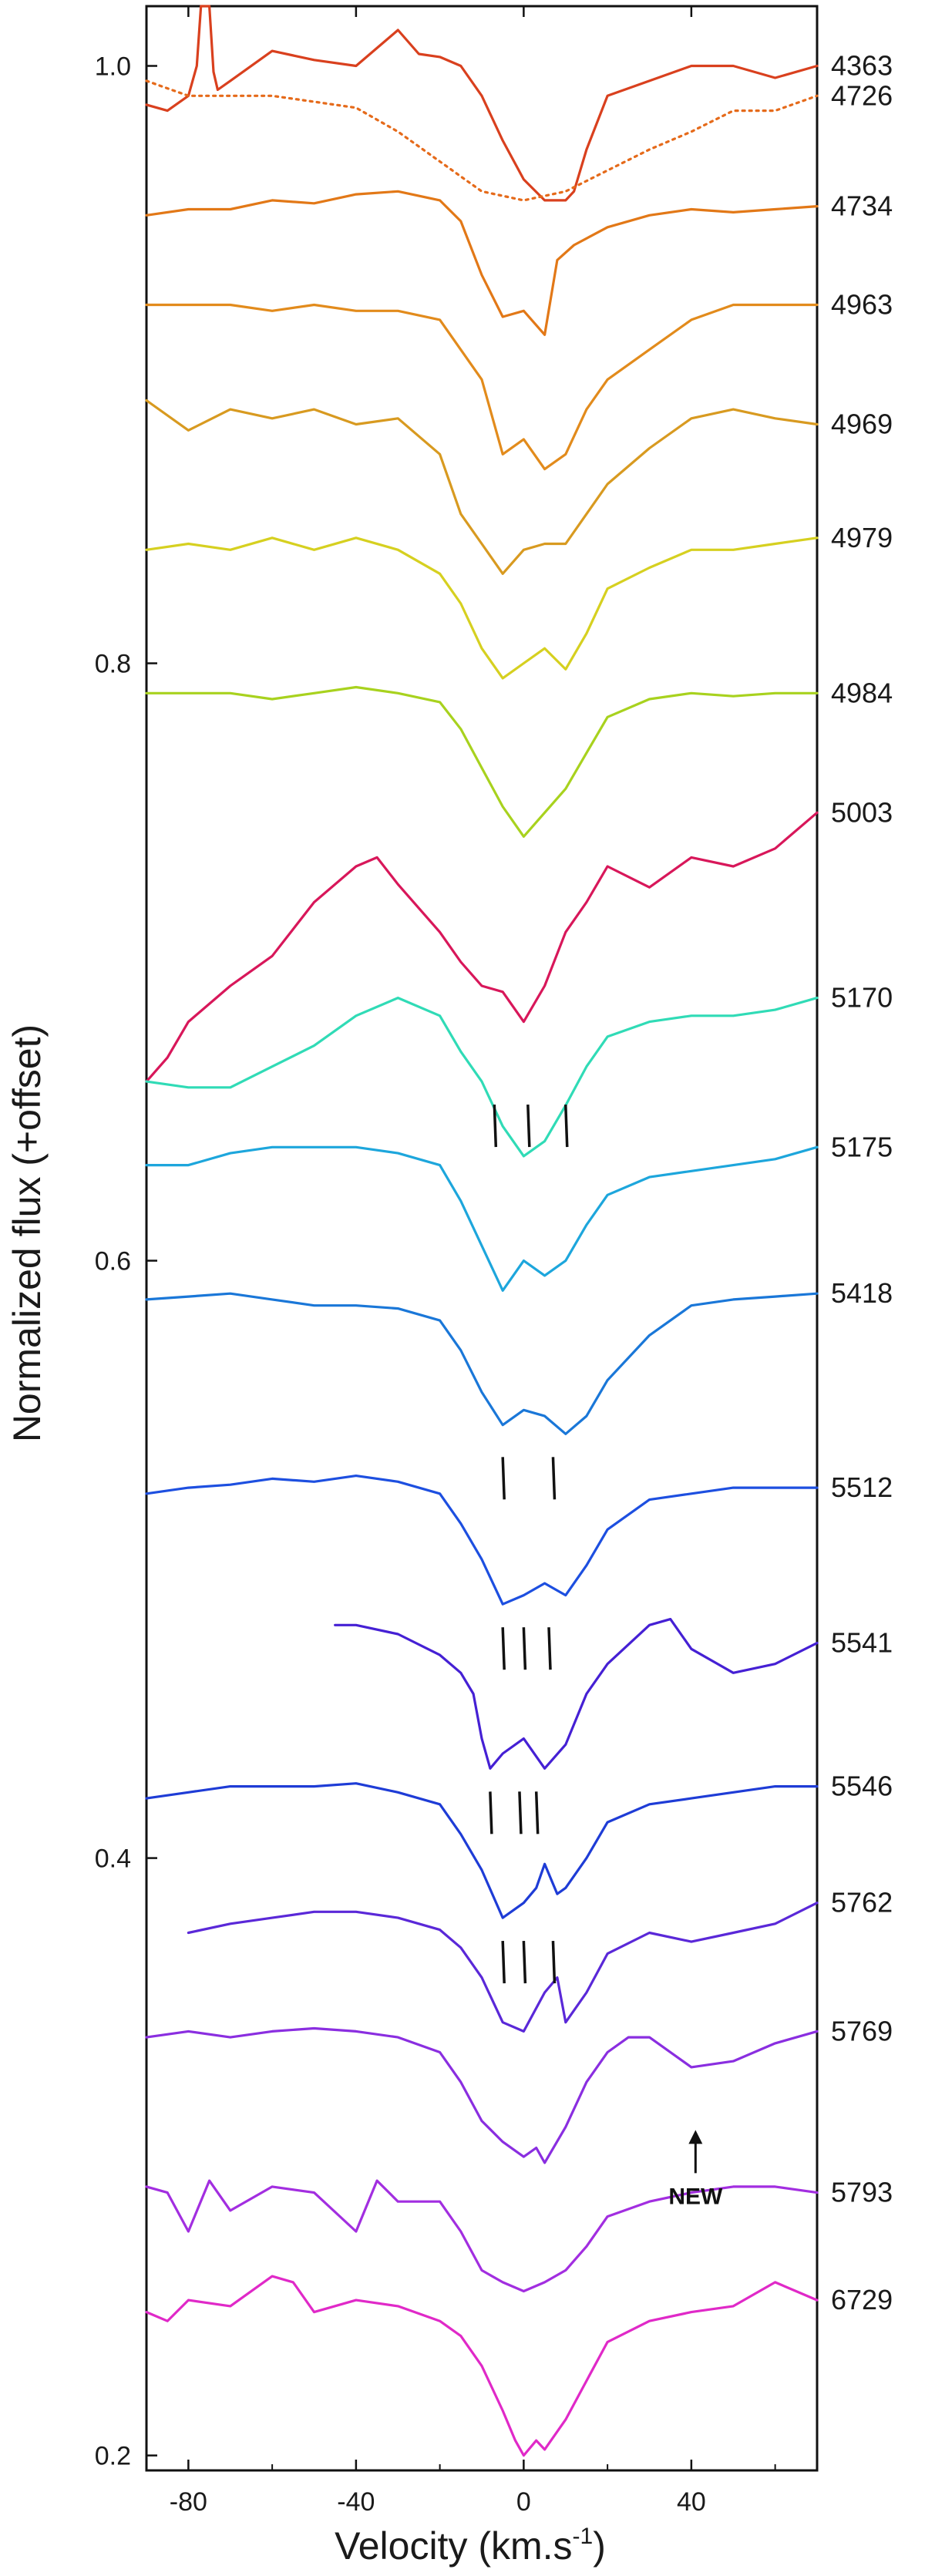 Image resolution: width=925 pixels, height=2576 pixels. Describe the element at coordinates (696, 2137) in the screenshot. I see `annotation-arrow-head` at that location.